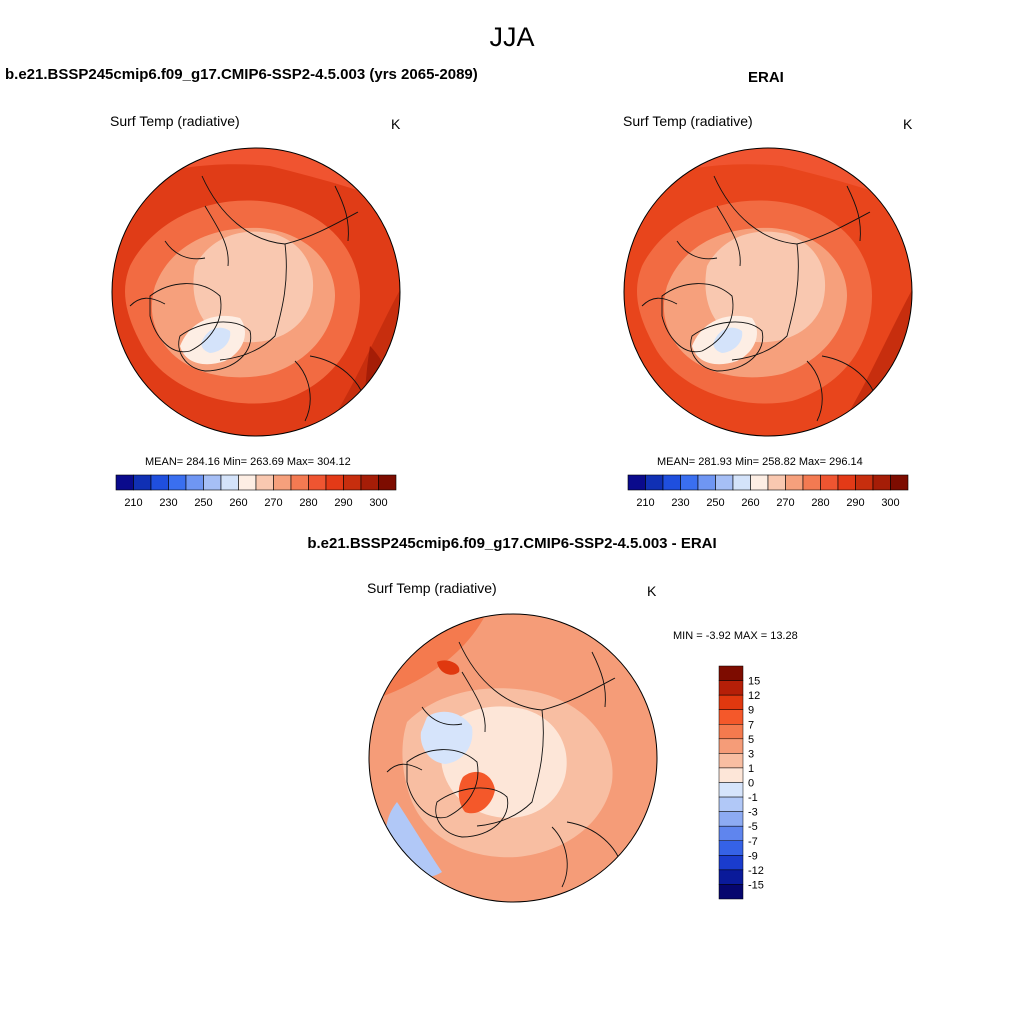 The image size is (1024, 1024). What do you see at coordinates (753, 856) in the screenshot?
I see `colorbar-tick-label: -9` at bounding box center [753, 856].